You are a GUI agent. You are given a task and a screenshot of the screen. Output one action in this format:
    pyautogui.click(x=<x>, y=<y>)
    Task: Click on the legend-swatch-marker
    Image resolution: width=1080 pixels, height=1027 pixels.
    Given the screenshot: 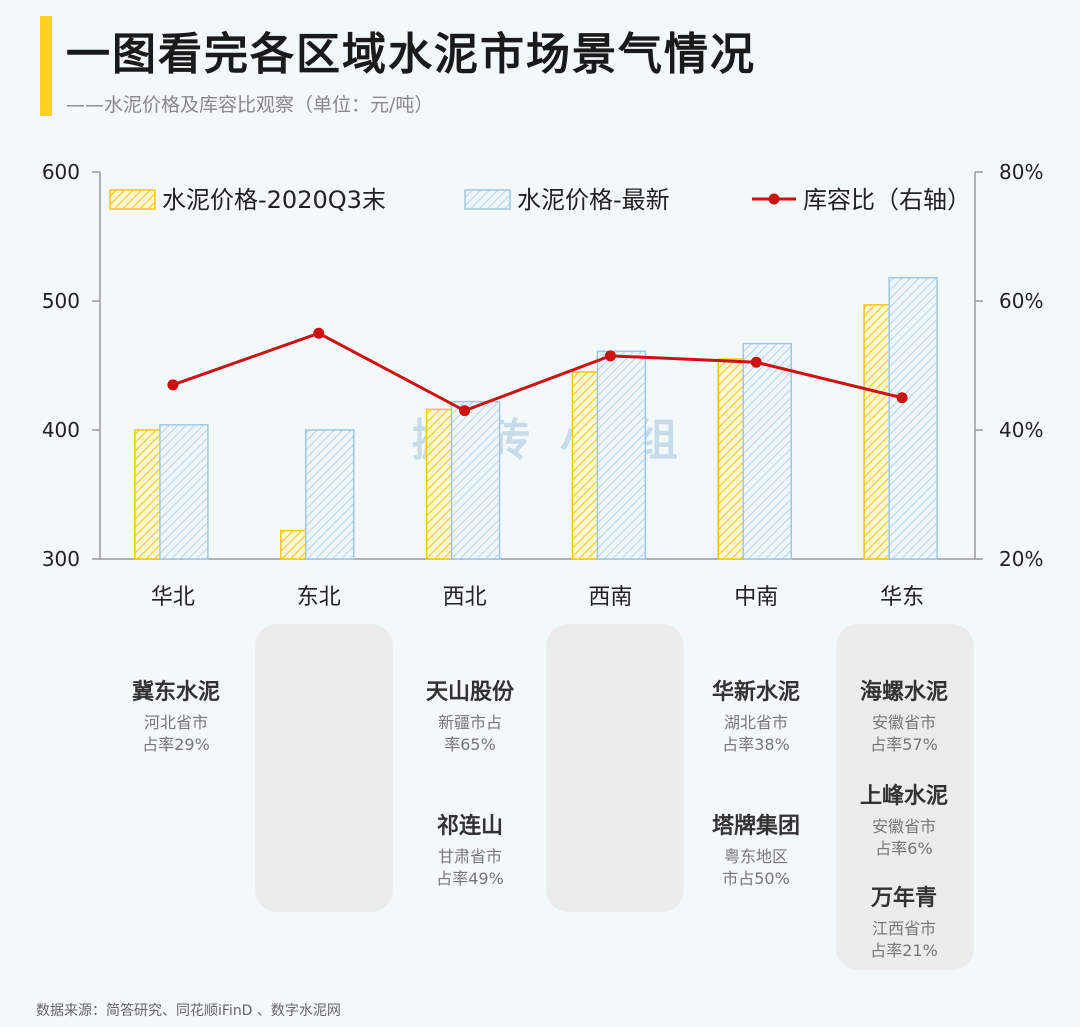 What is the action you would take?
    pyautogui.click(x=774, y=199)
    